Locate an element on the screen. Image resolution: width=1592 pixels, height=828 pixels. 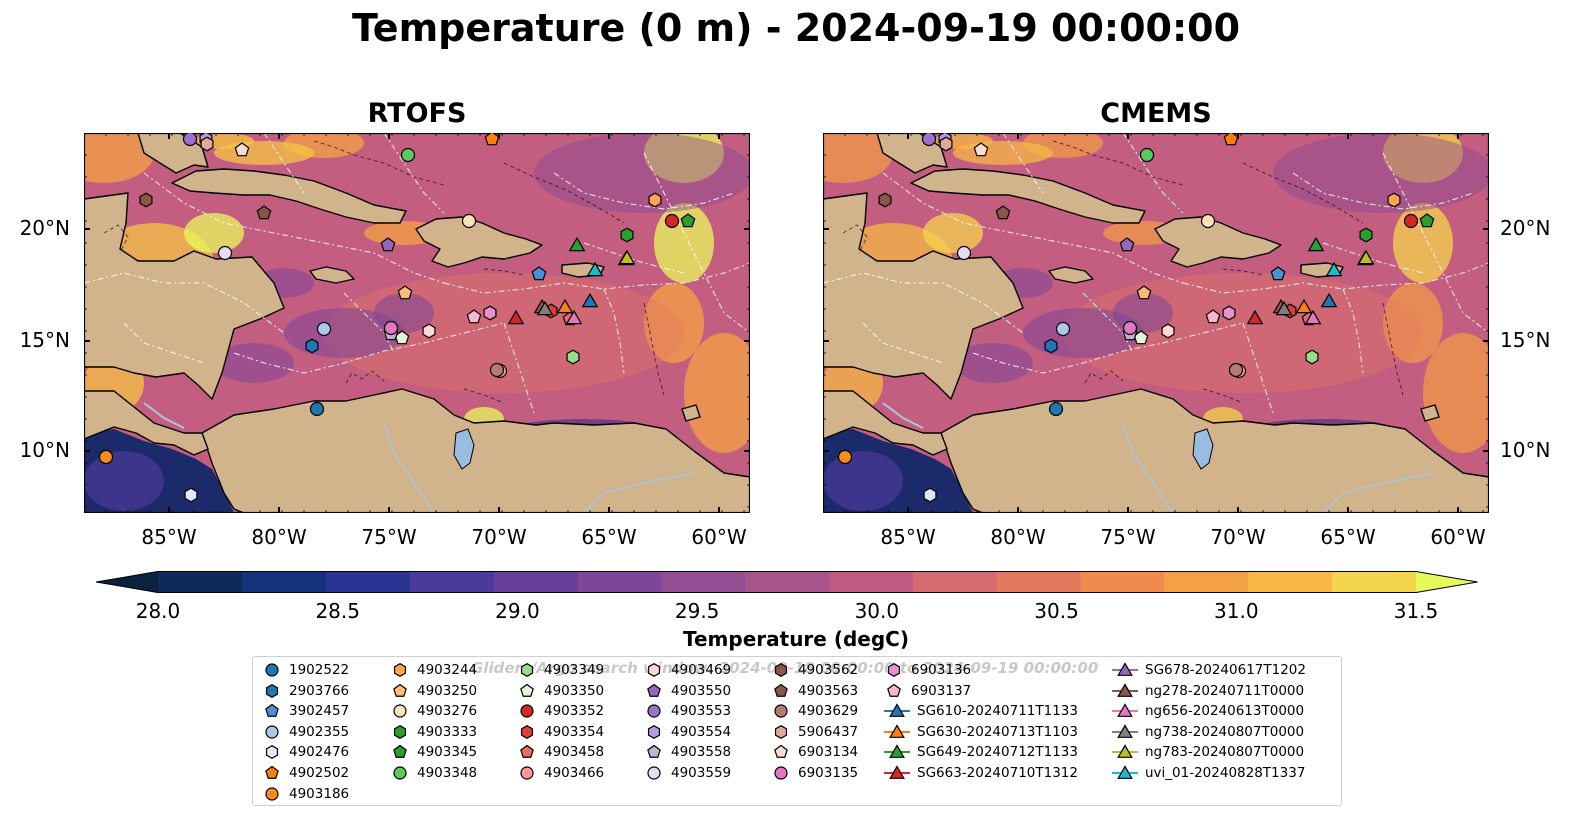
legend-item-label: 4902355 is located at coordinates (319, 731).